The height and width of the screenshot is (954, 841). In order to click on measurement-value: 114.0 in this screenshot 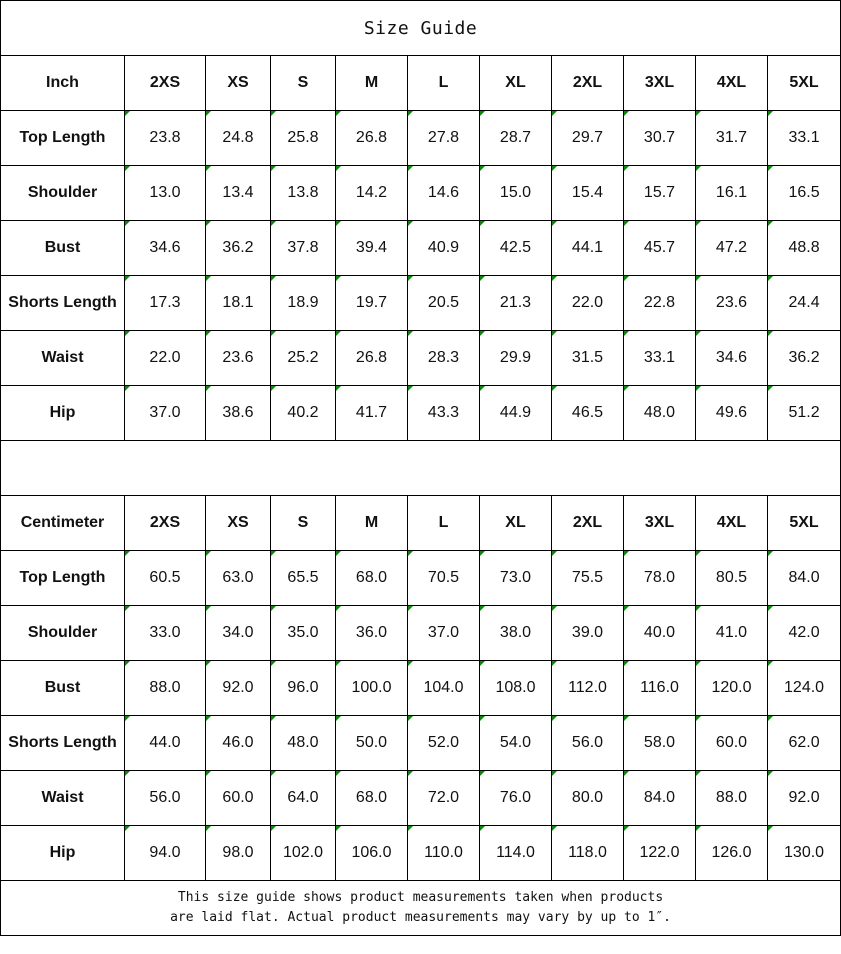, I will do `click(515, 853)`.